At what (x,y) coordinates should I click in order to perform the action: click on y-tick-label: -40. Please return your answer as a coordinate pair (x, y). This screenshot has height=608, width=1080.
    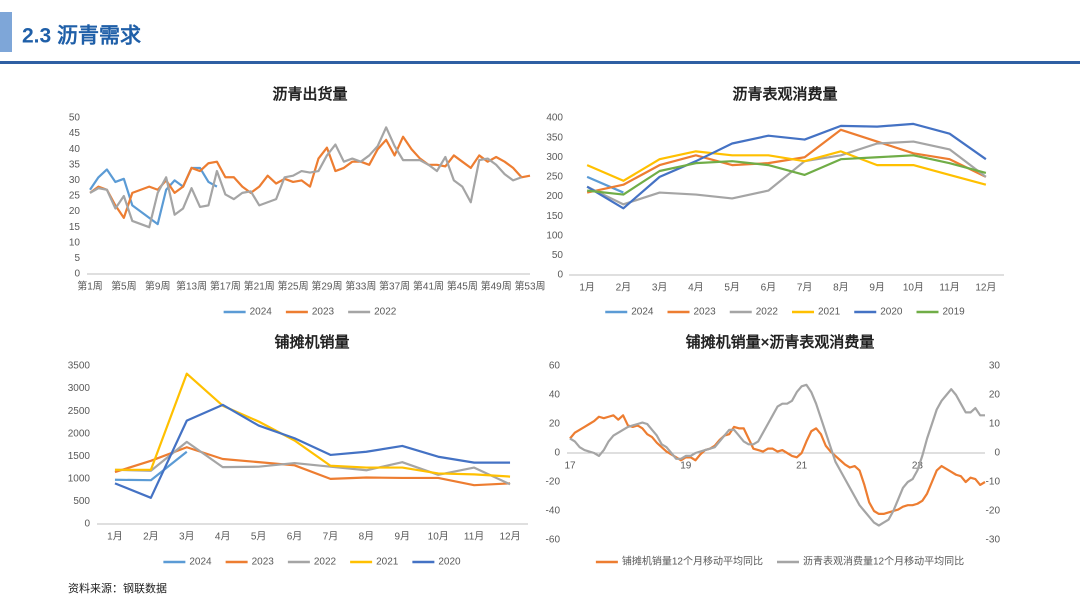
    Looking at the image, I should click on (553, 511).